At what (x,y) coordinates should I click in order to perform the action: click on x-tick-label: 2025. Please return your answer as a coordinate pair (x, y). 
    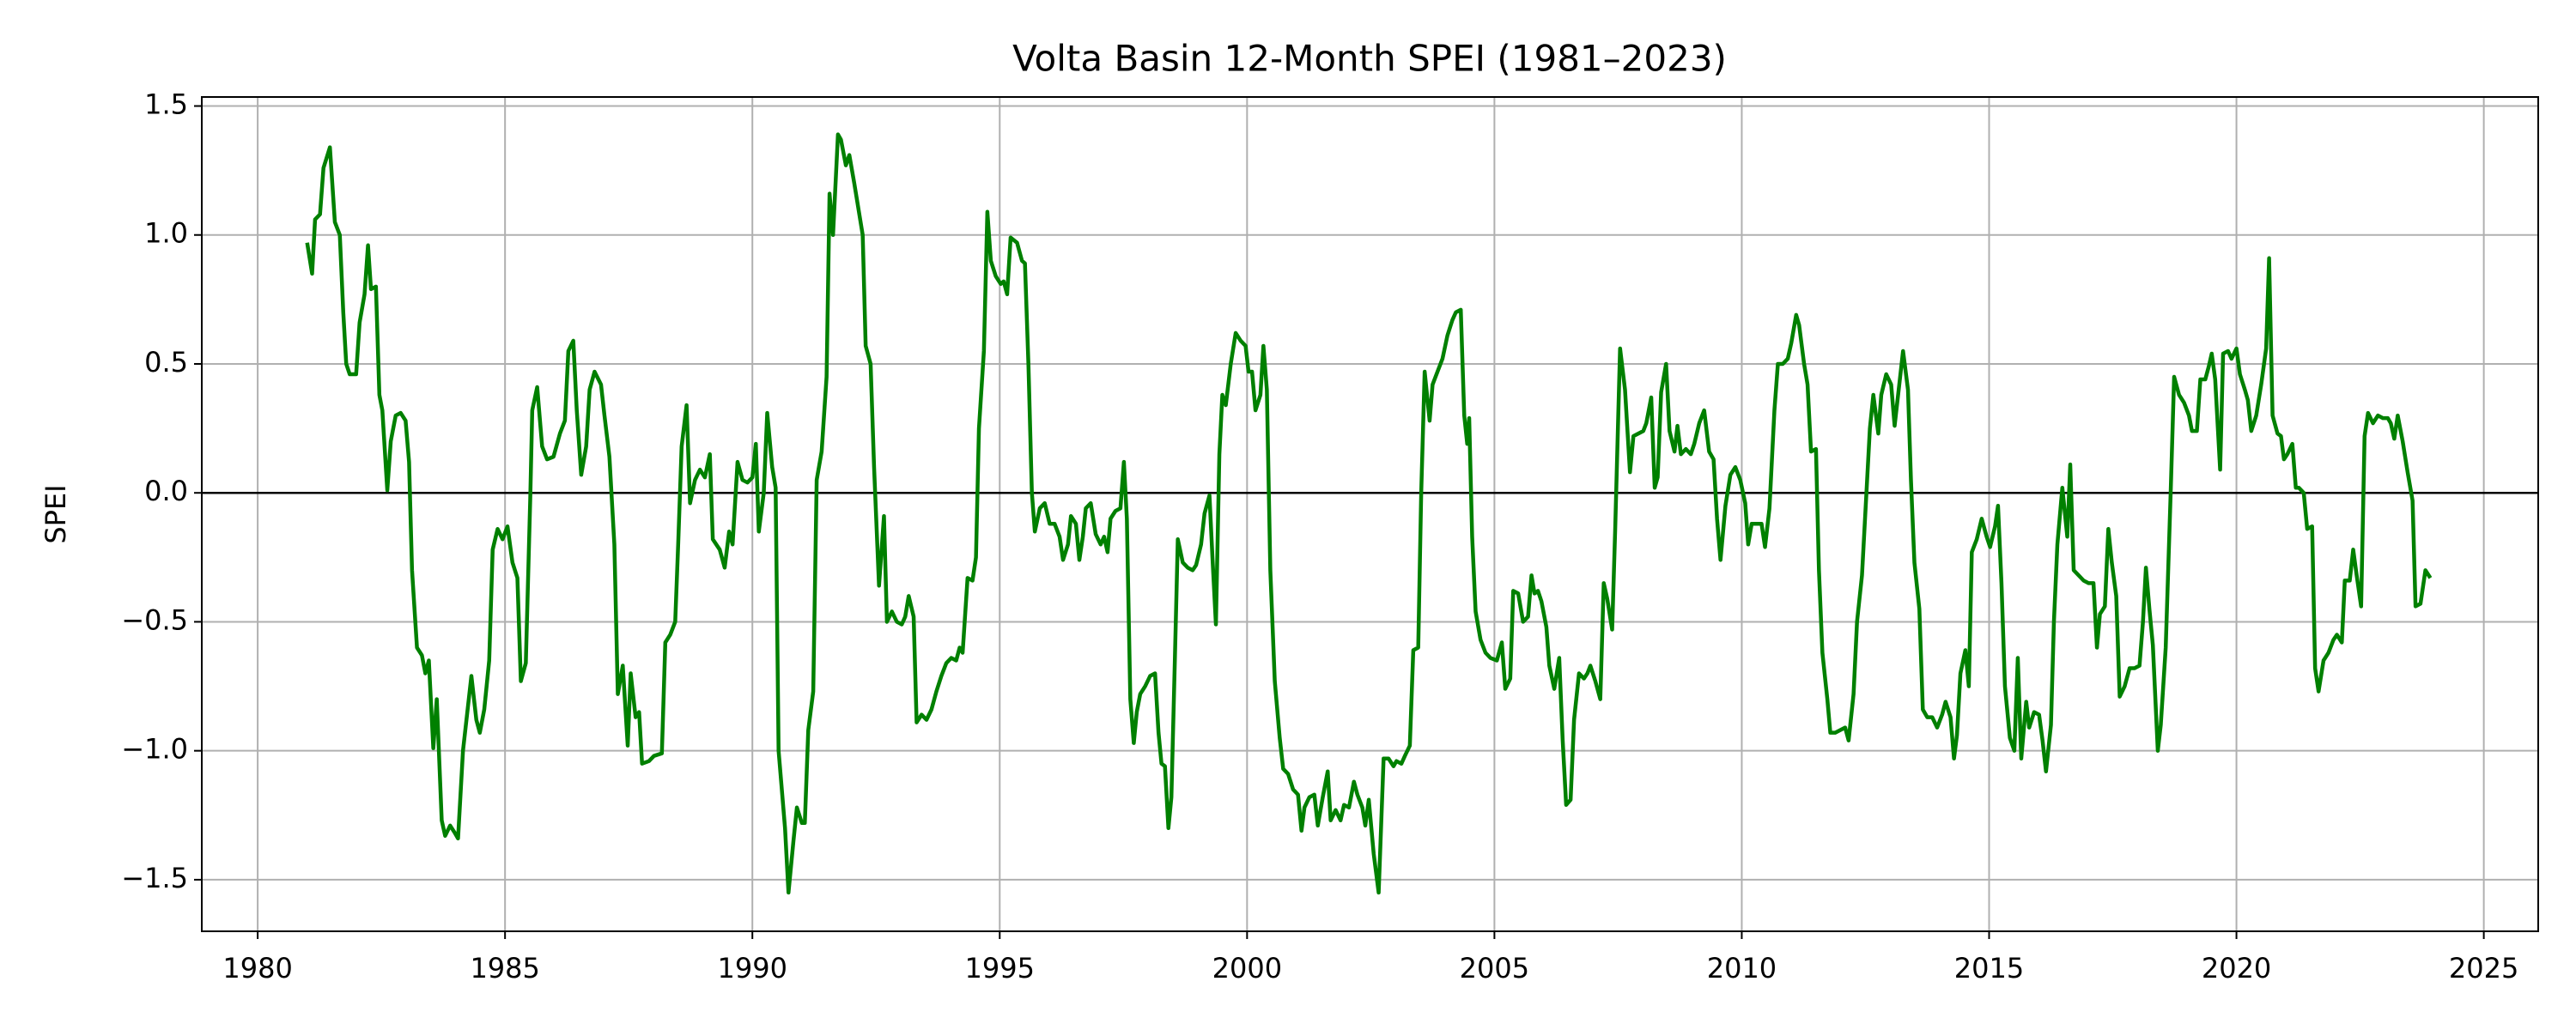
    Looking at the image, I should click on (2484, 968).